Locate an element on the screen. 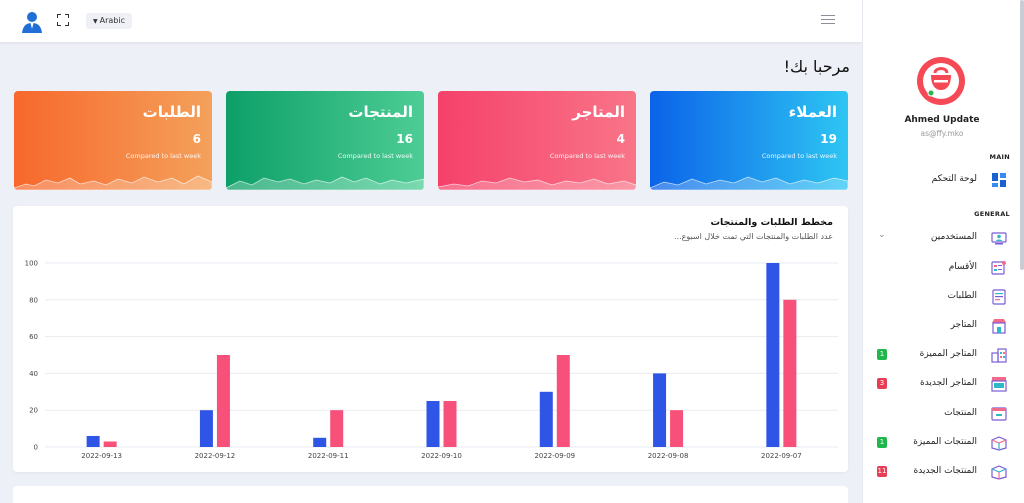 Image resolution: width=1024 pixels, height=503 pixels. users-icon is located at coordinates (999, 238).